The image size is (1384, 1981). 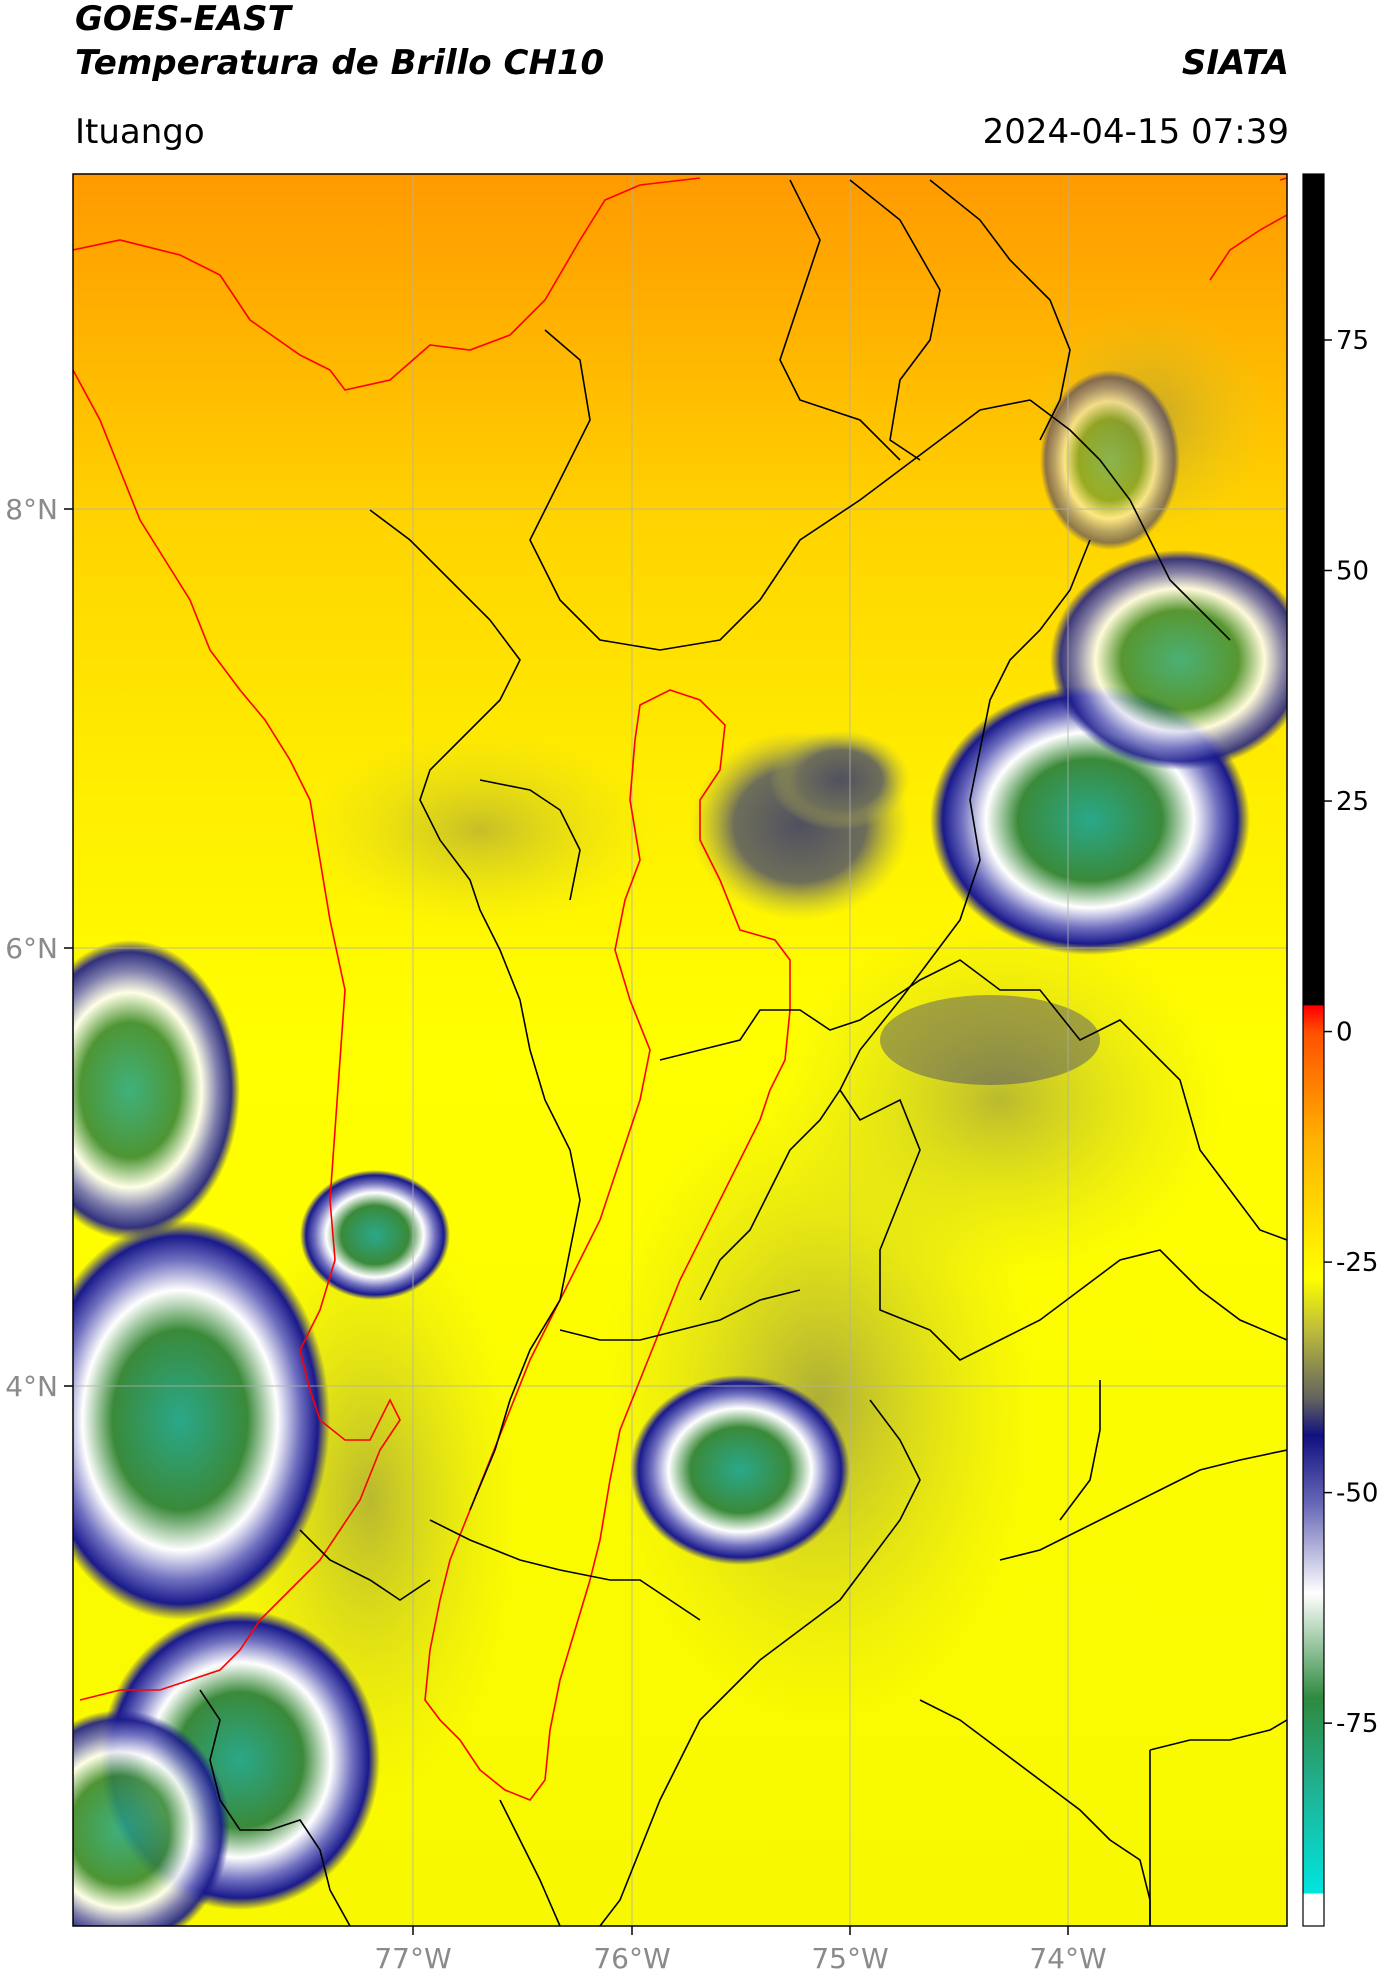 What do you see at coordinates (1067, 1958) in the screenshot?
I see `lon-tick-74w: 74°W` at bounding box center [1067, 1958].